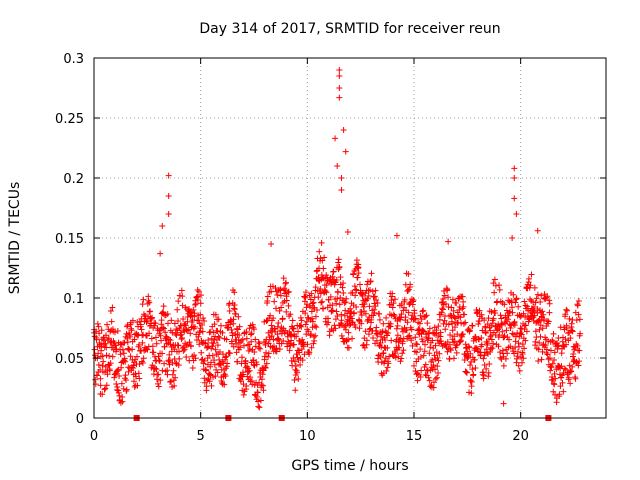 Image resolution: width=640 pixels, height=480 pixels. I want to click on y-tick-label: 0.3, so click(73, 59).